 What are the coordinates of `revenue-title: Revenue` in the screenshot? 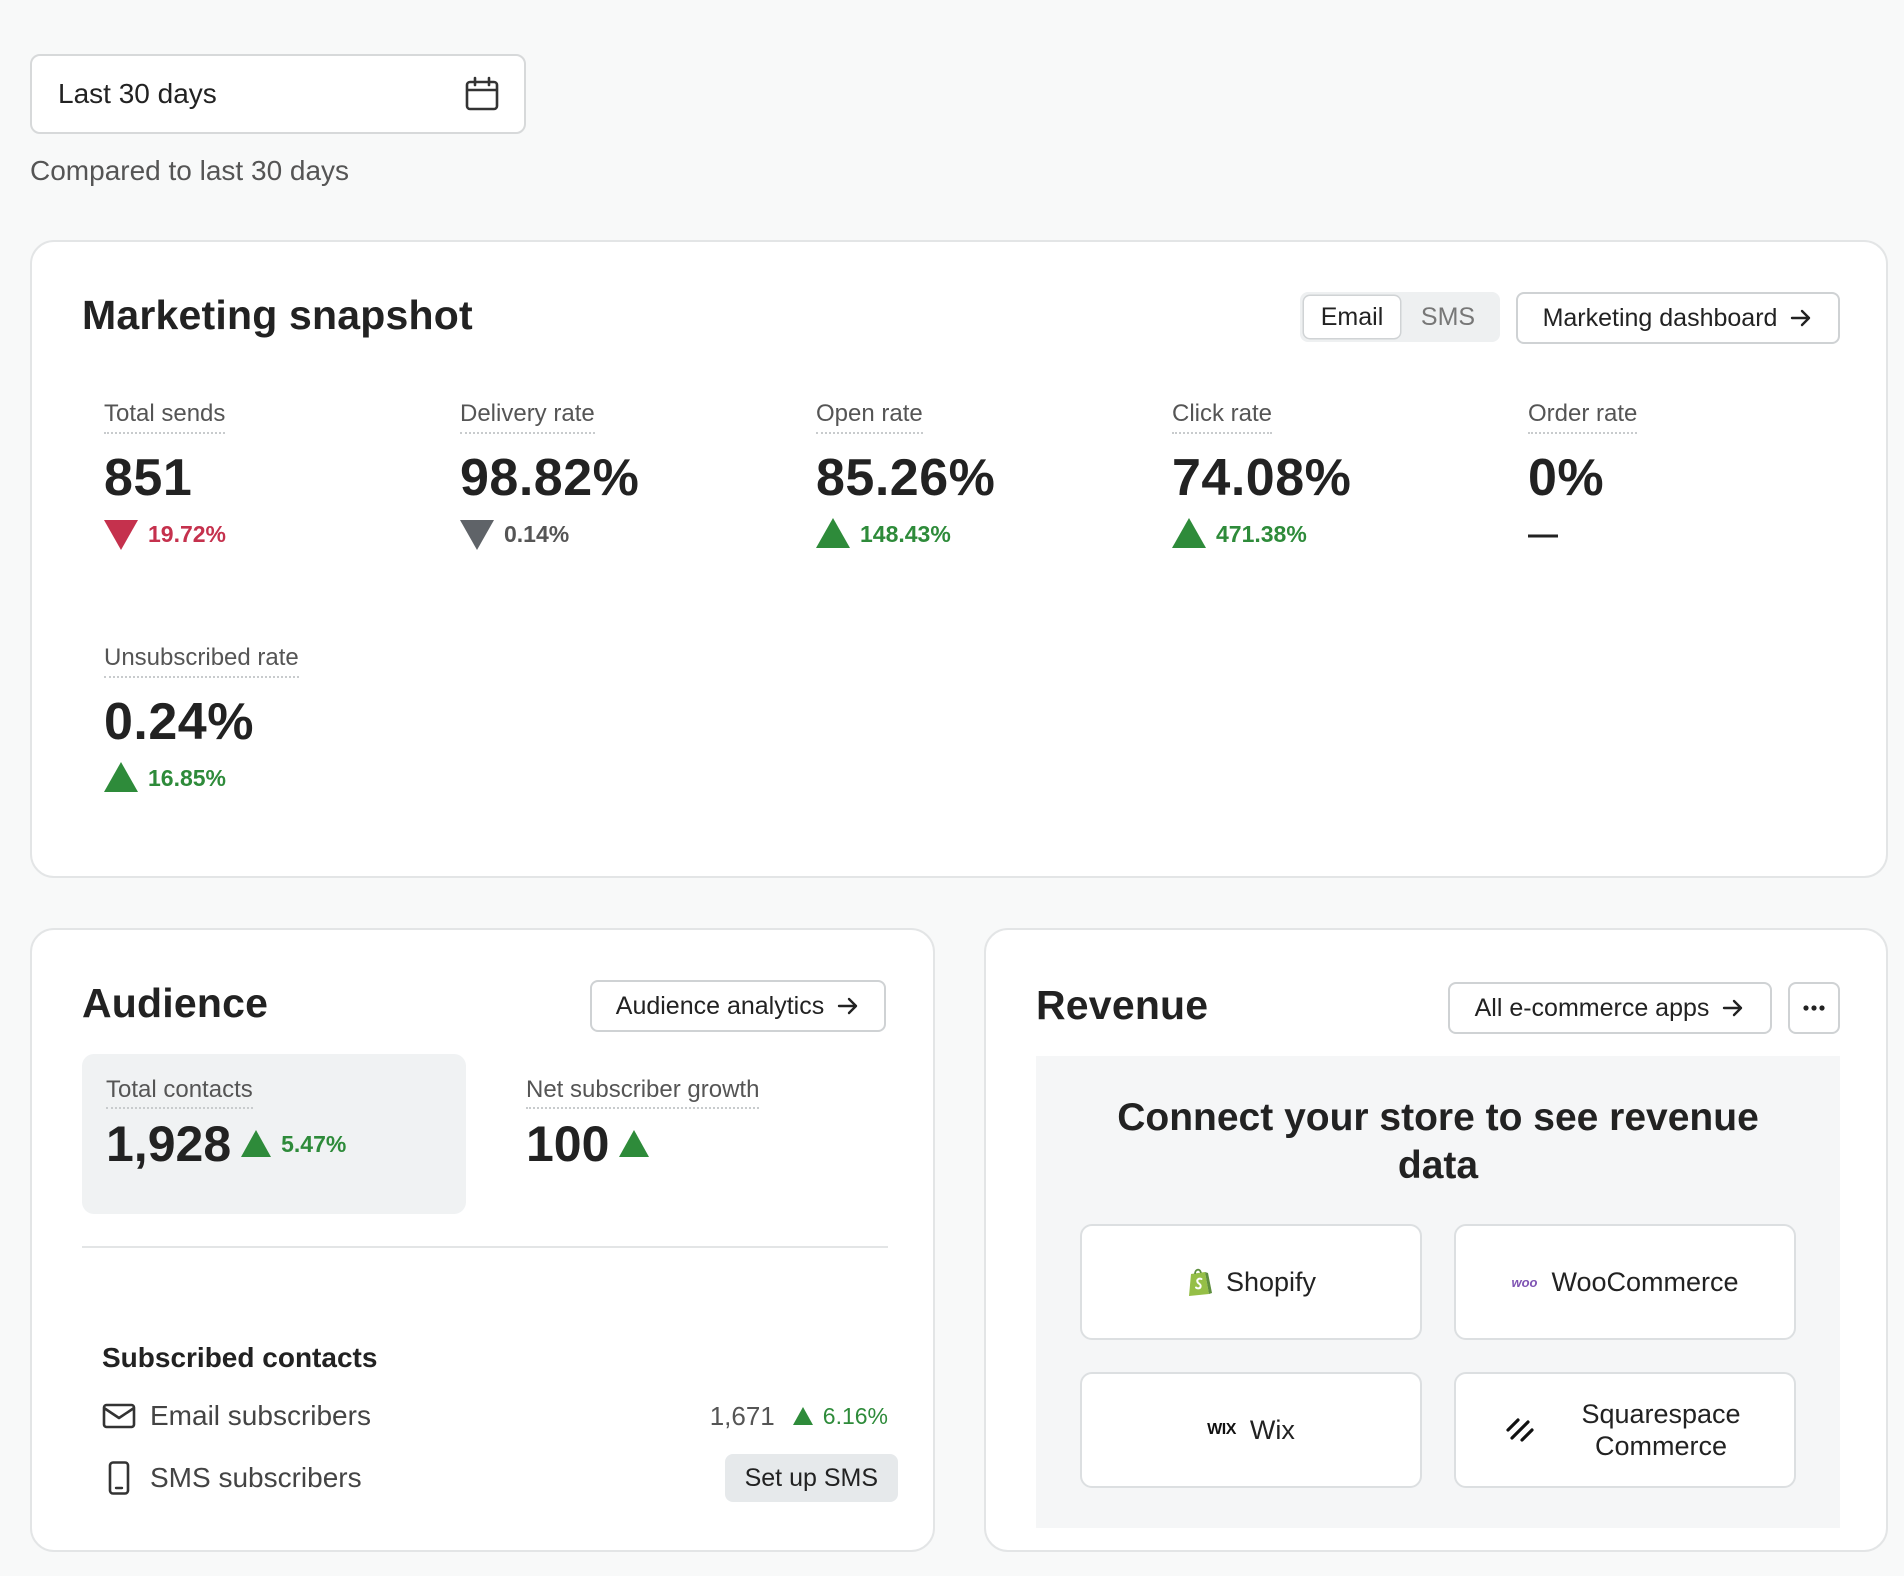 It's located at (1122, 1005).